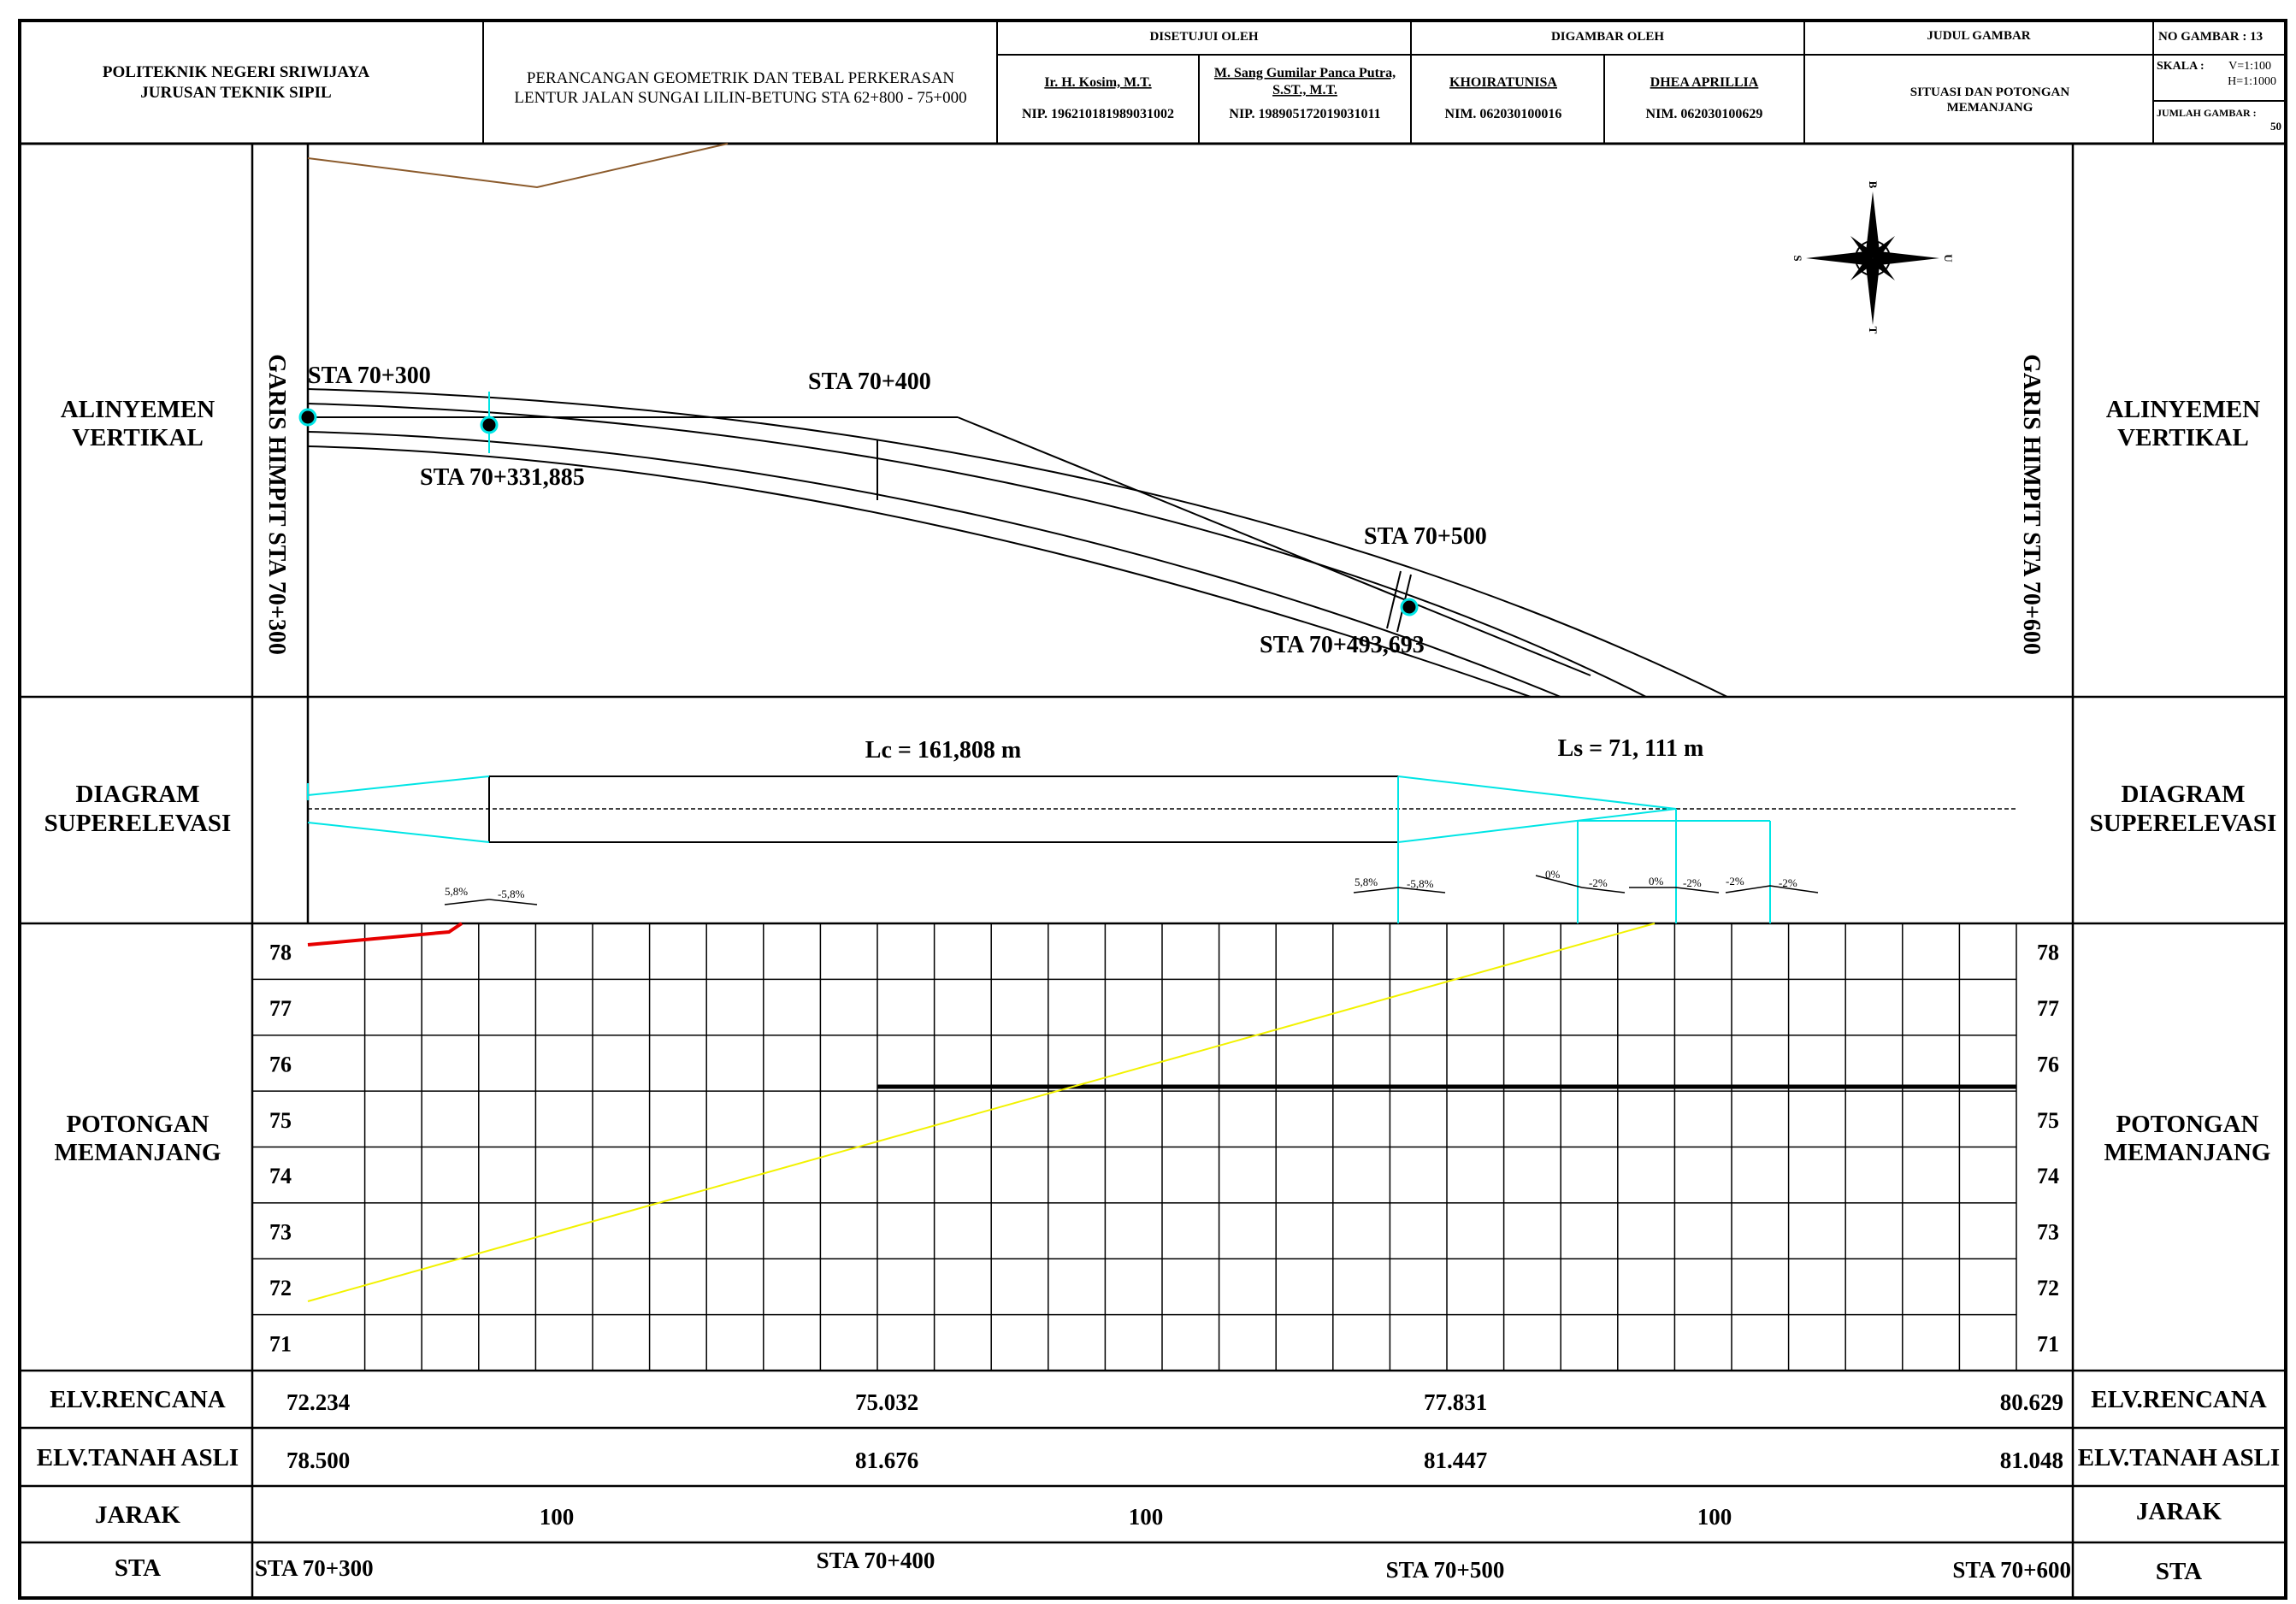 This screenshot has height=1604, width=2296. What do you see at coordinates (236, 72) in the screenshot?
I see `institution-name: POLITEKNIK NEGERI SRIWIJAYA` at bounding box center [236, 72].